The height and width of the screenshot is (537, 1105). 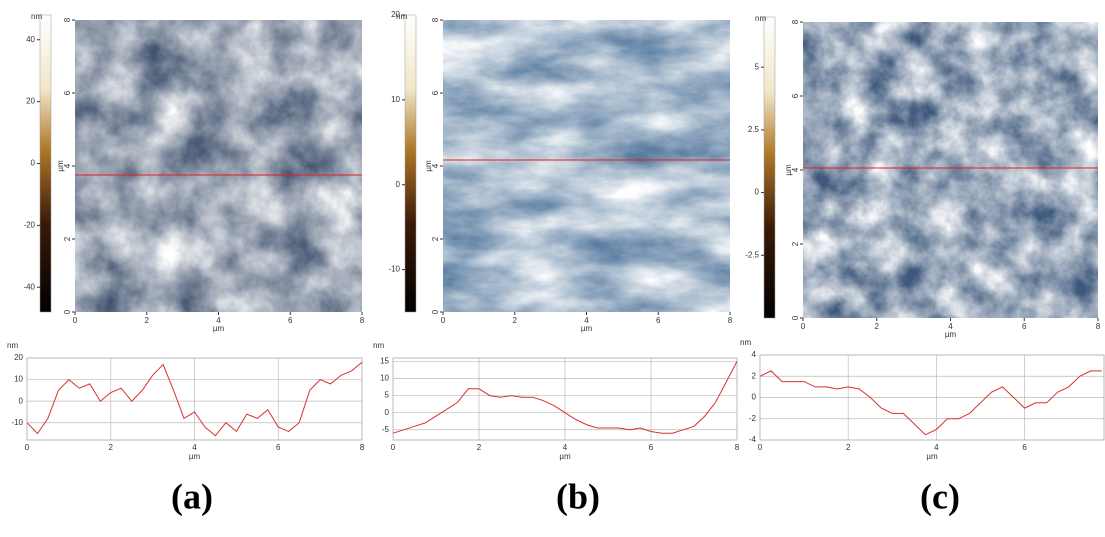 I want to click on y-tick-label: 20, so click(x=18, y=357).